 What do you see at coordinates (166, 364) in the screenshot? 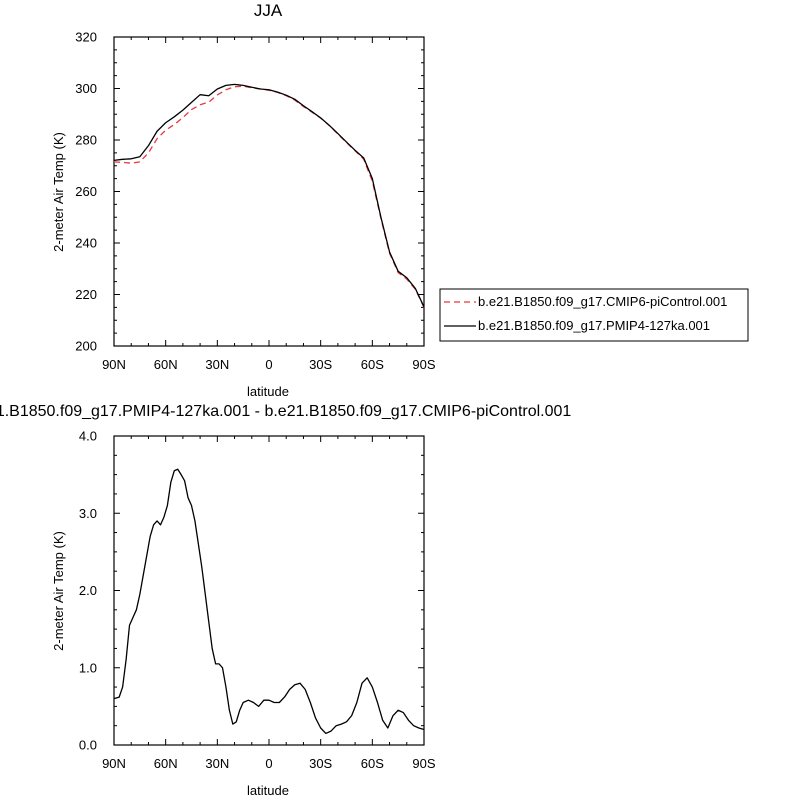
I see `top-x-tick-label: 60N` at bounding box center [166, 364].